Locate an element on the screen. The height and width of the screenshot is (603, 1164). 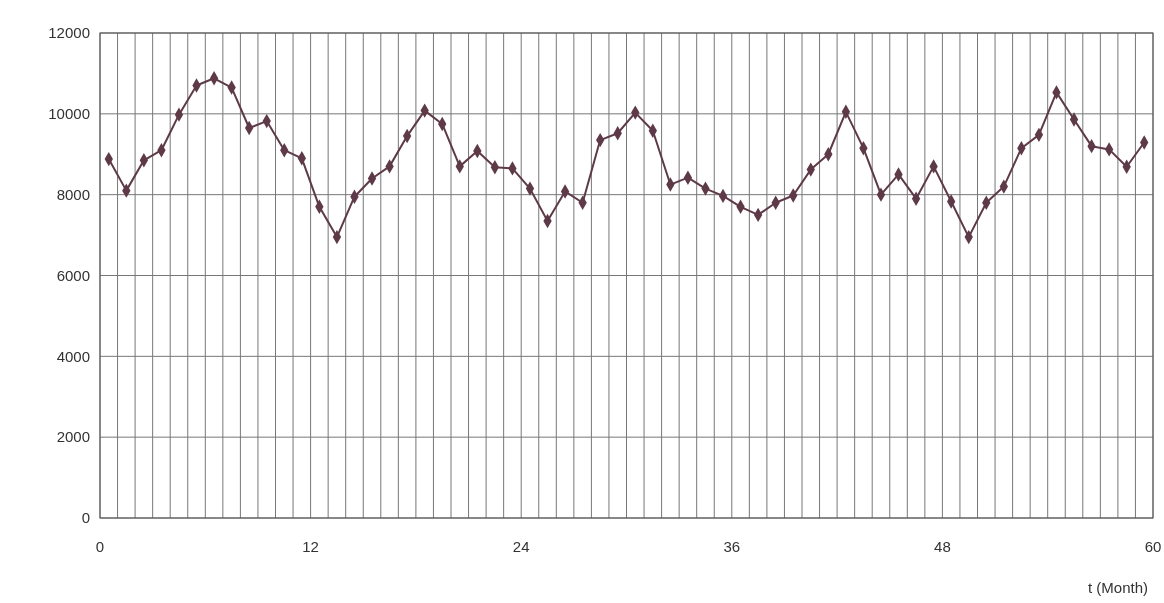
y-tick-label: 10000 is located at coordinates (69, 114).